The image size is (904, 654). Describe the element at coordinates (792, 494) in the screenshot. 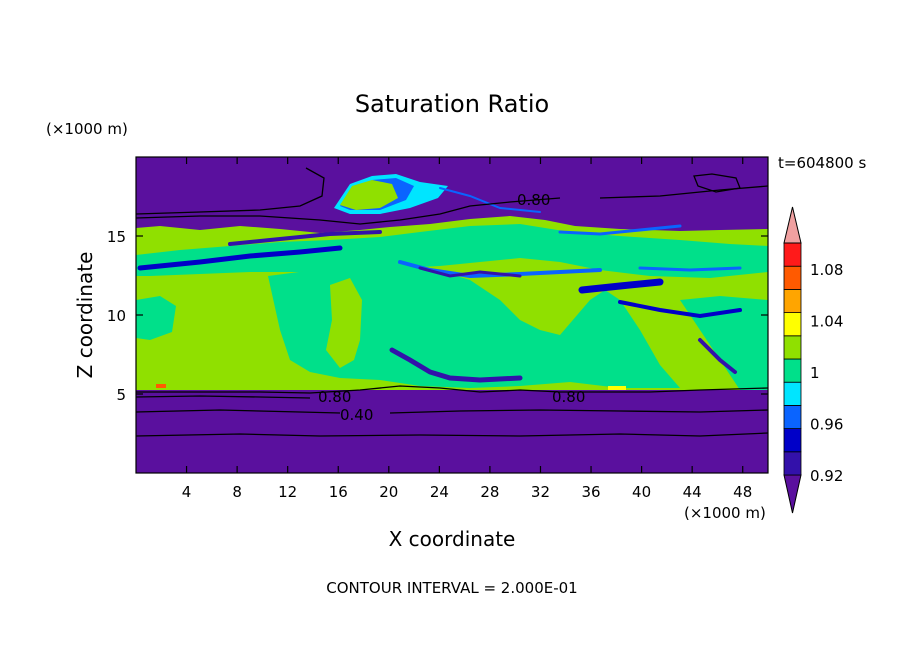

I see `colorbar-extend-low` at that location.